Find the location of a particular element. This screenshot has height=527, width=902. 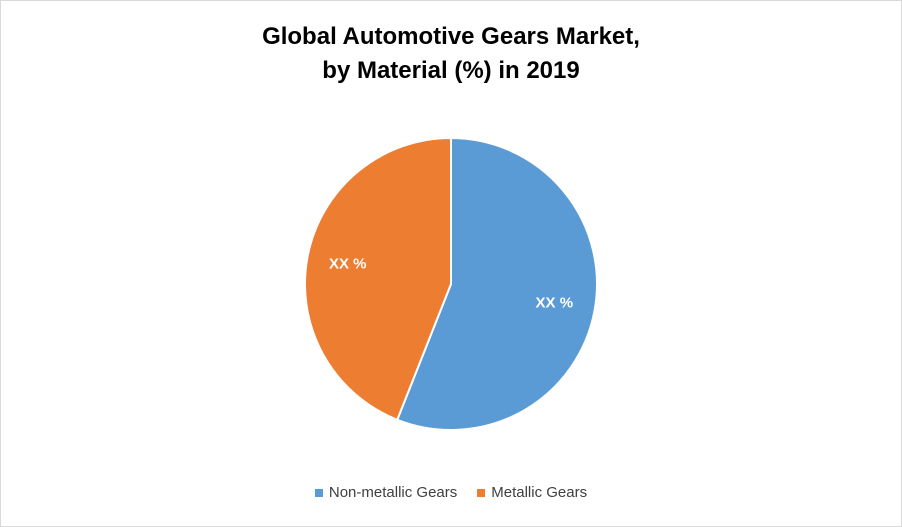

pie-slice-metallic-gears is located at coordinates (378, 279).